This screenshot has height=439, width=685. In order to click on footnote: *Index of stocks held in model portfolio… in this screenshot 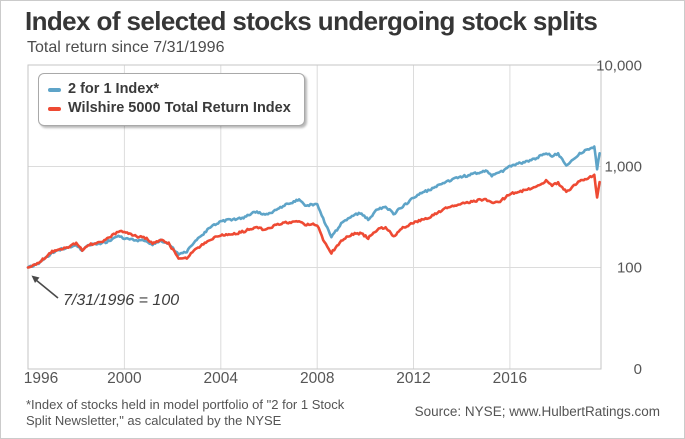, I will do `click(185, 413)`.